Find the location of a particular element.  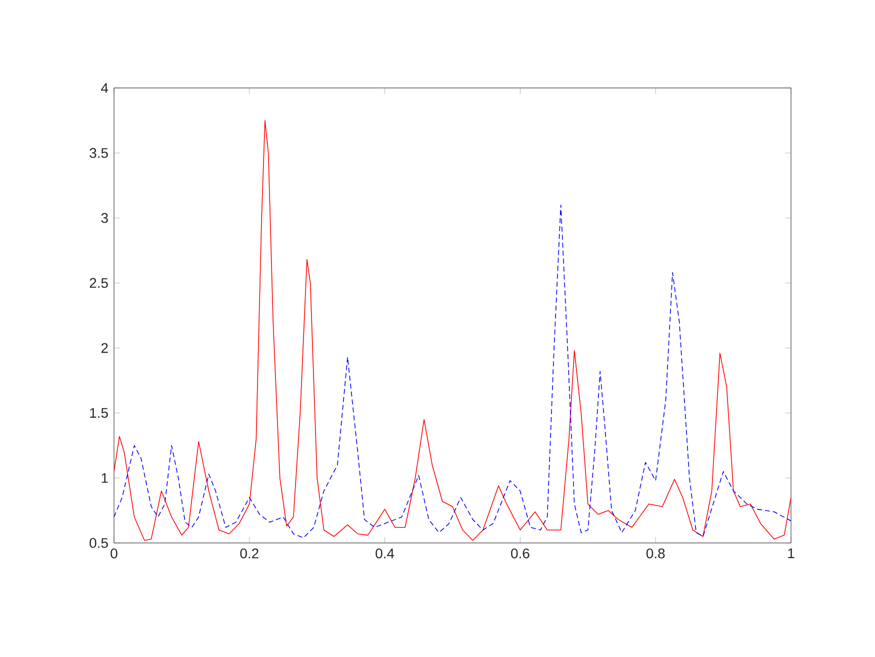

y-tick-label: 0.5 is located at coordinates (99, 543).